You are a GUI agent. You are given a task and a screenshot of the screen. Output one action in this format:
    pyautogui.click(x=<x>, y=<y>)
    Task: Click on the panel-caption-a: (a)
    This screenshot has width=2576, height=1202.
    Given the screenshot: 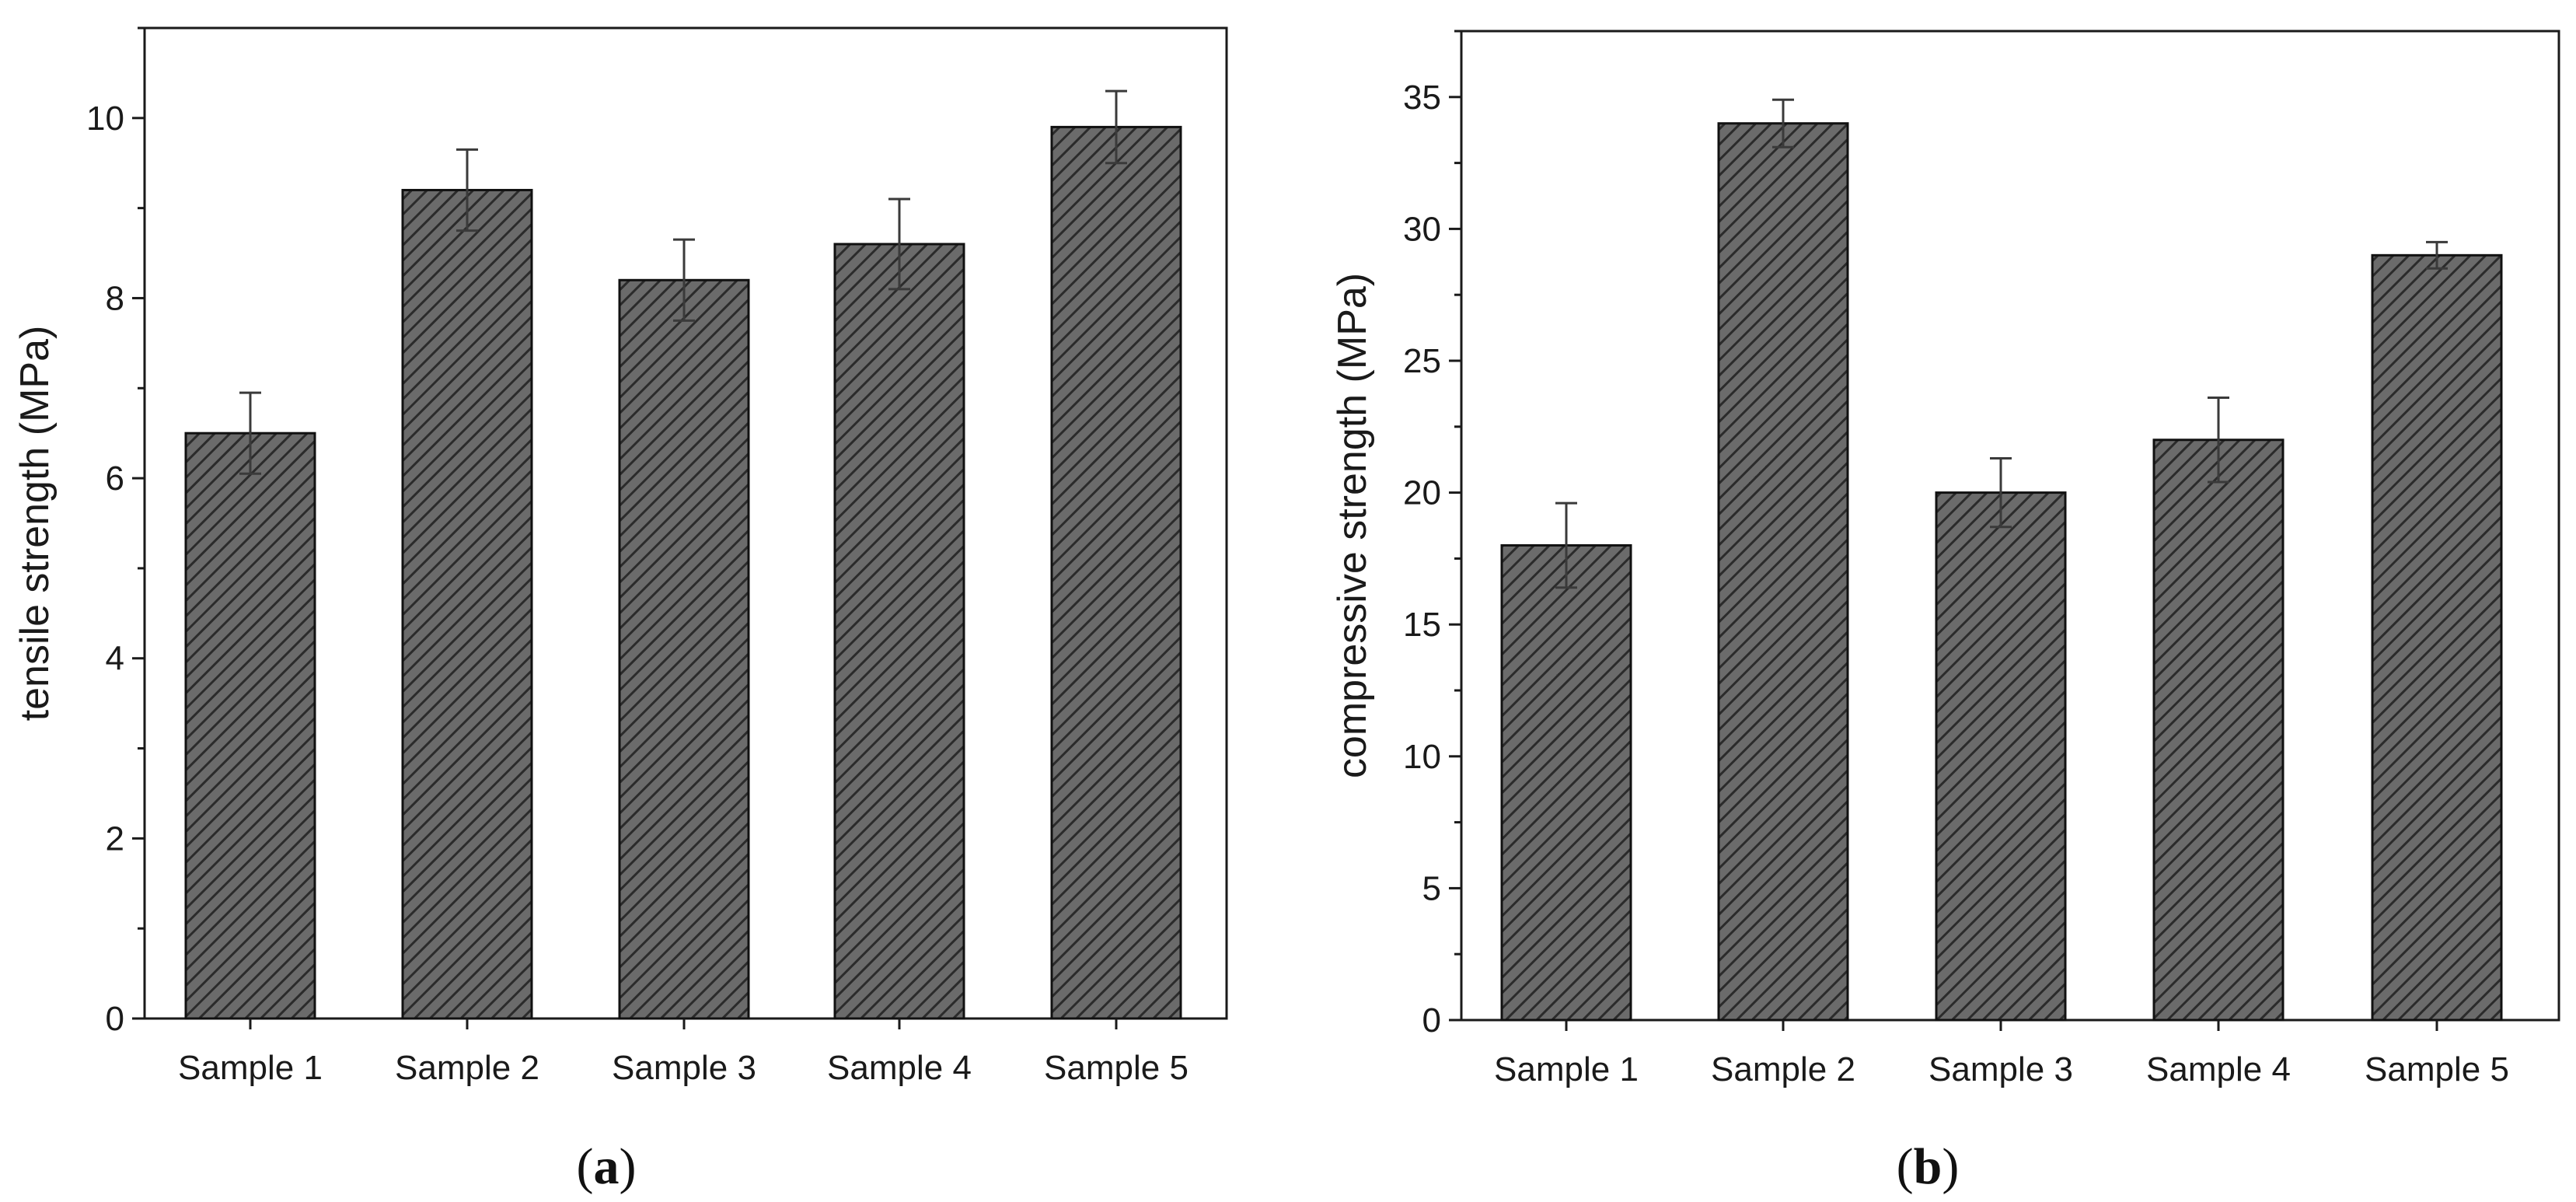 What is the action you would take?
    pyautogui.click(x=607, y=1166)
    